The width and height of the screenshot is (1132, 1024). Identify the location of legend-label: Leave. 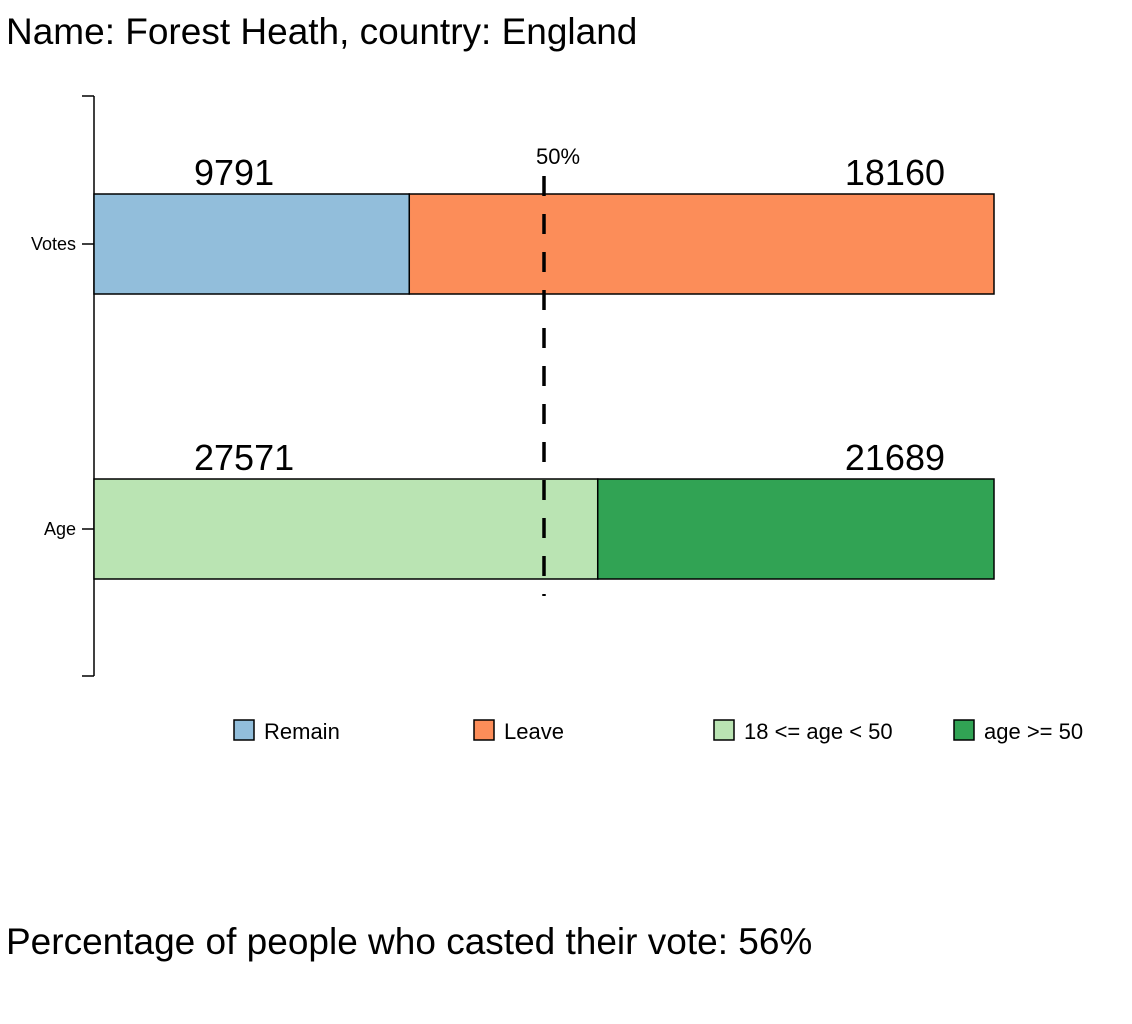
(534, 731).